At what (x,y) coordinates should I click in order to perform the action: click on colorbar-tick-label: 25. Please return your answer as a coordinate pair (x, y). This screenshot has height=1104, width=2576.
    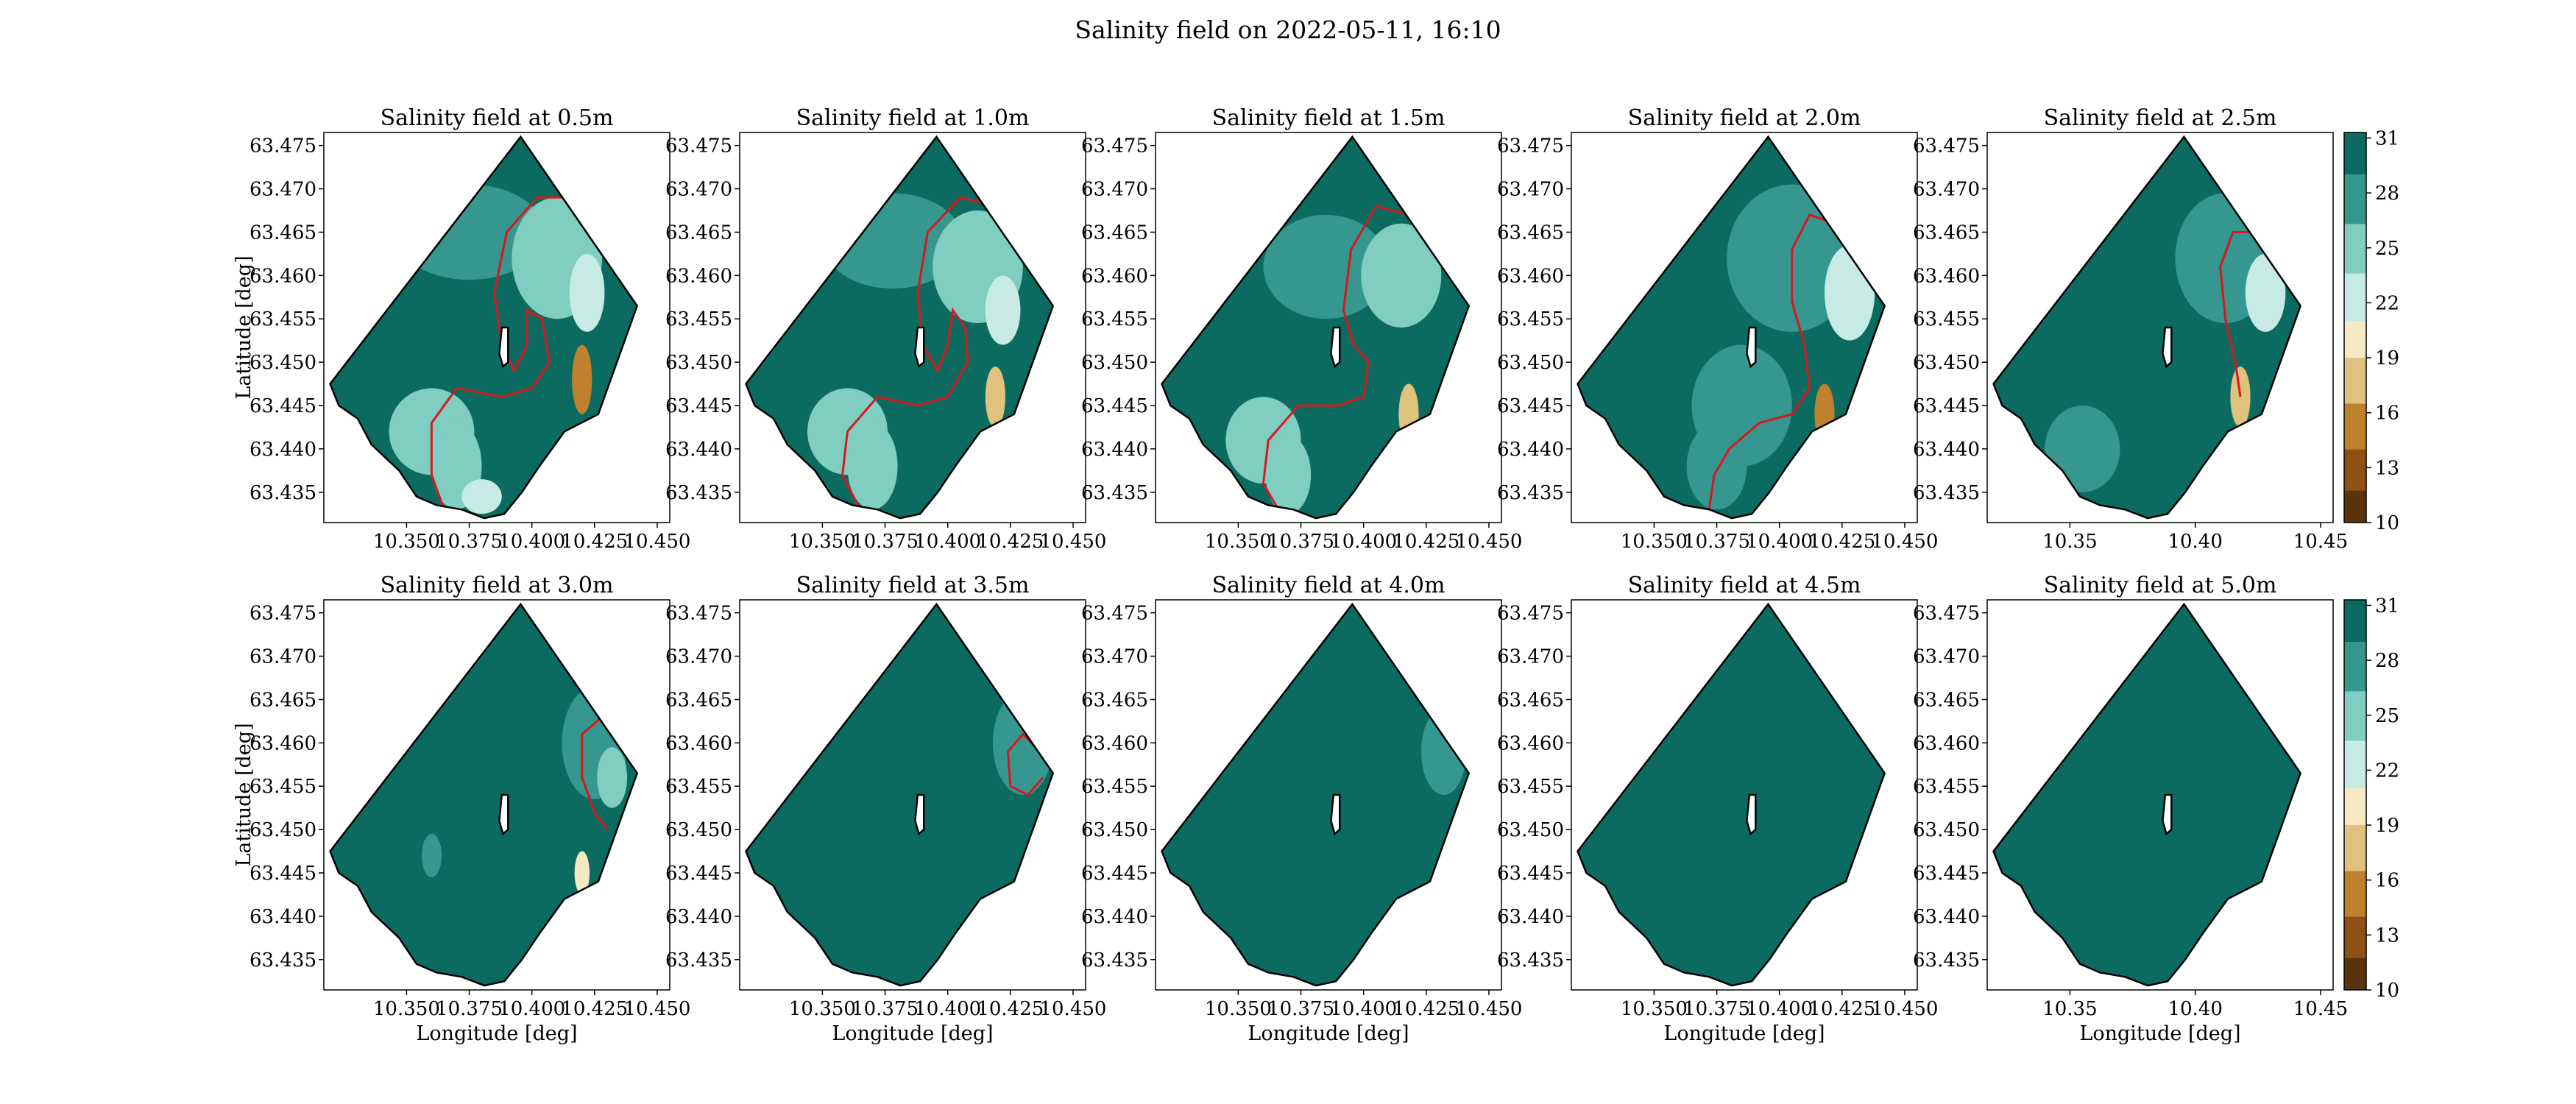
    Looking at the image, I should click on (2387, 249).